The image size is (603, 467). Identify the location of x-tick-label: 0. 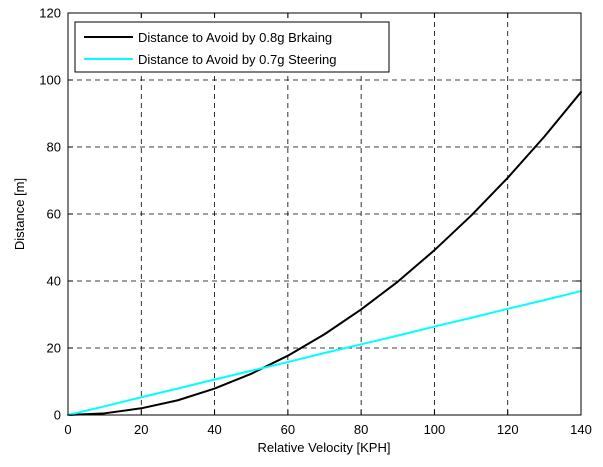
(67, 429).